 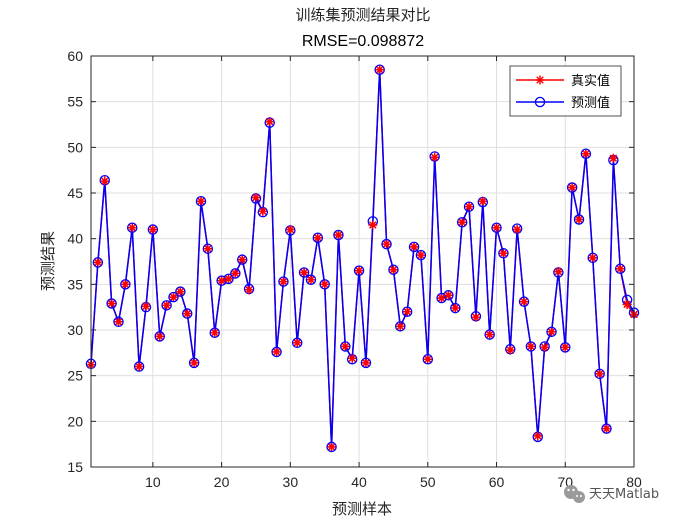 I want to click on legend-label-real: 真实值, so click(x=590, y=81).